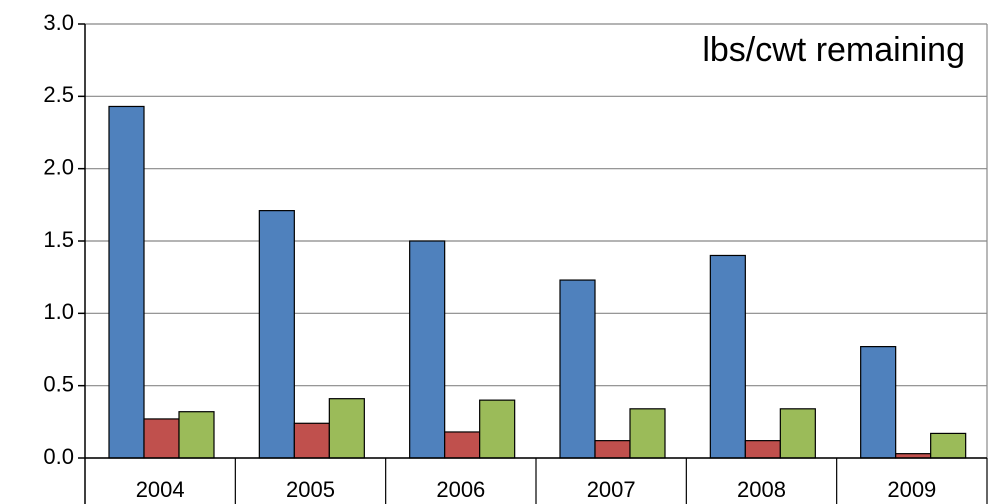 This screenshot has height=504, width=997. I want to click on y-tick-label: 1.0, so click(58, 311).